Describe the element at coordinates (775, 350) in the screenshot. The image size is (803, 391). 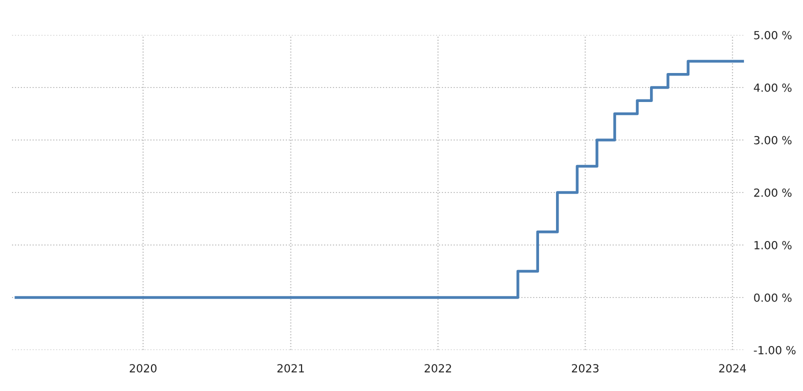
I see `y-tick-label: -1.00 %` at that location.